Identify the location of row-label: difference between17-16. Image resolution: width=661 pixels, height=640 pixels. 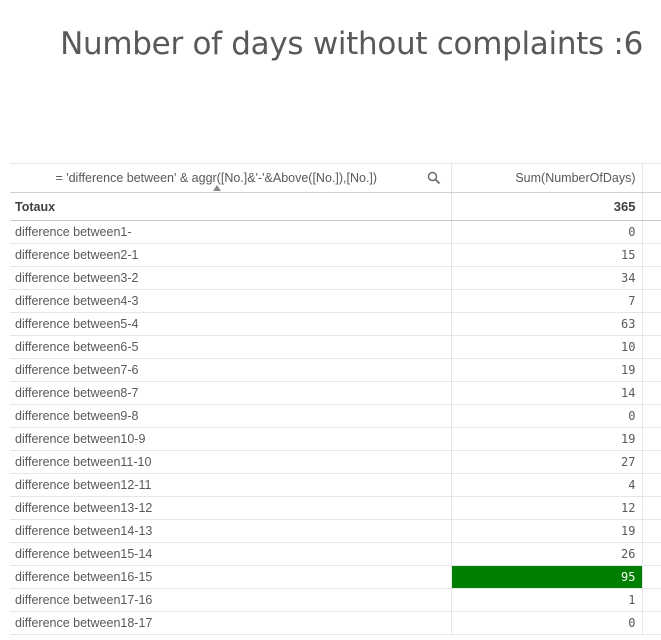
(231, 600).